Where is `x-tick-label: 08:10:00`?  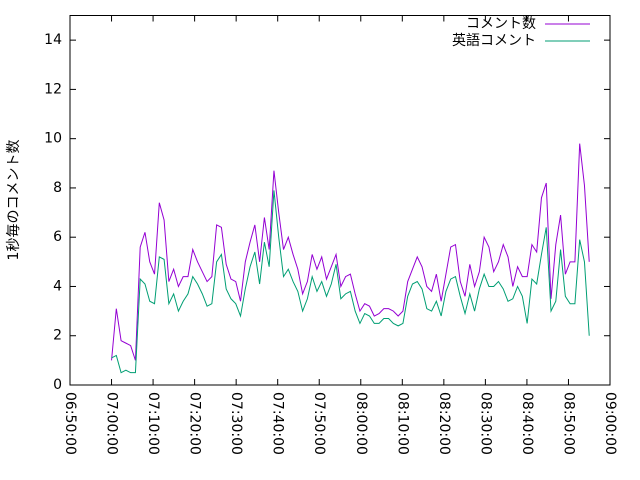
x-tick-label: 08:10:00 is located at coordinates (402, 423).